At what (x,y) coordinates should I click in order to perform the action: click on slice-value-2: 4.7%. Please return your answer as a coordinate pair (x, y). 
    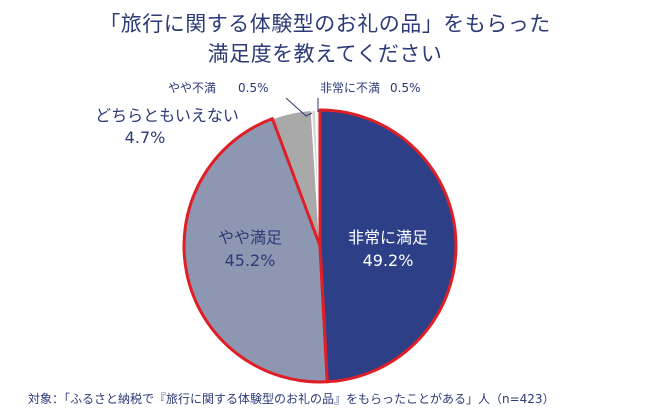
    Looking at the image, I should click on (145, 137).